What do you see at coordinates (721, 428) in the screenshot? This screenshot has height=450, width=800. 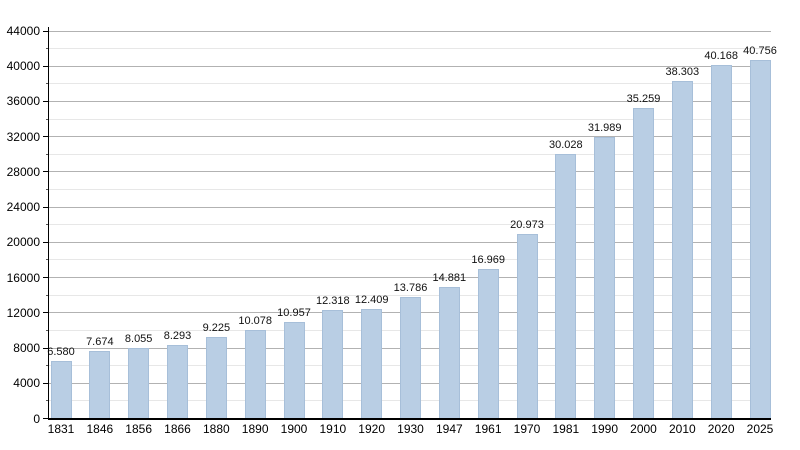 I see `x-axis-label: 2020` at bounding box center [721, 428].